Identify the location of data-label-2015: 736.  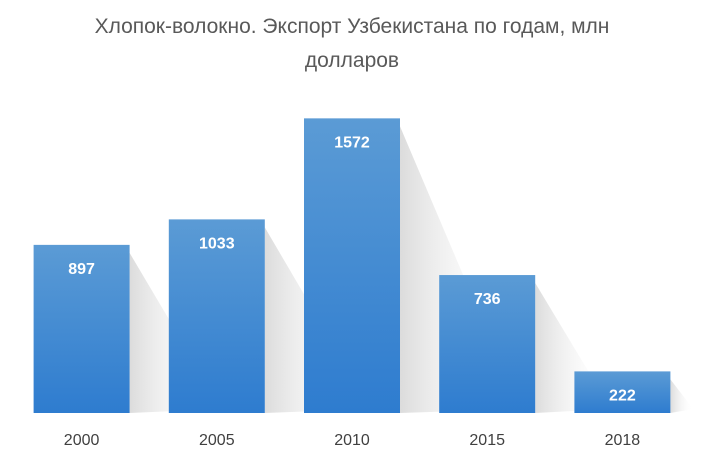
(487, 299).